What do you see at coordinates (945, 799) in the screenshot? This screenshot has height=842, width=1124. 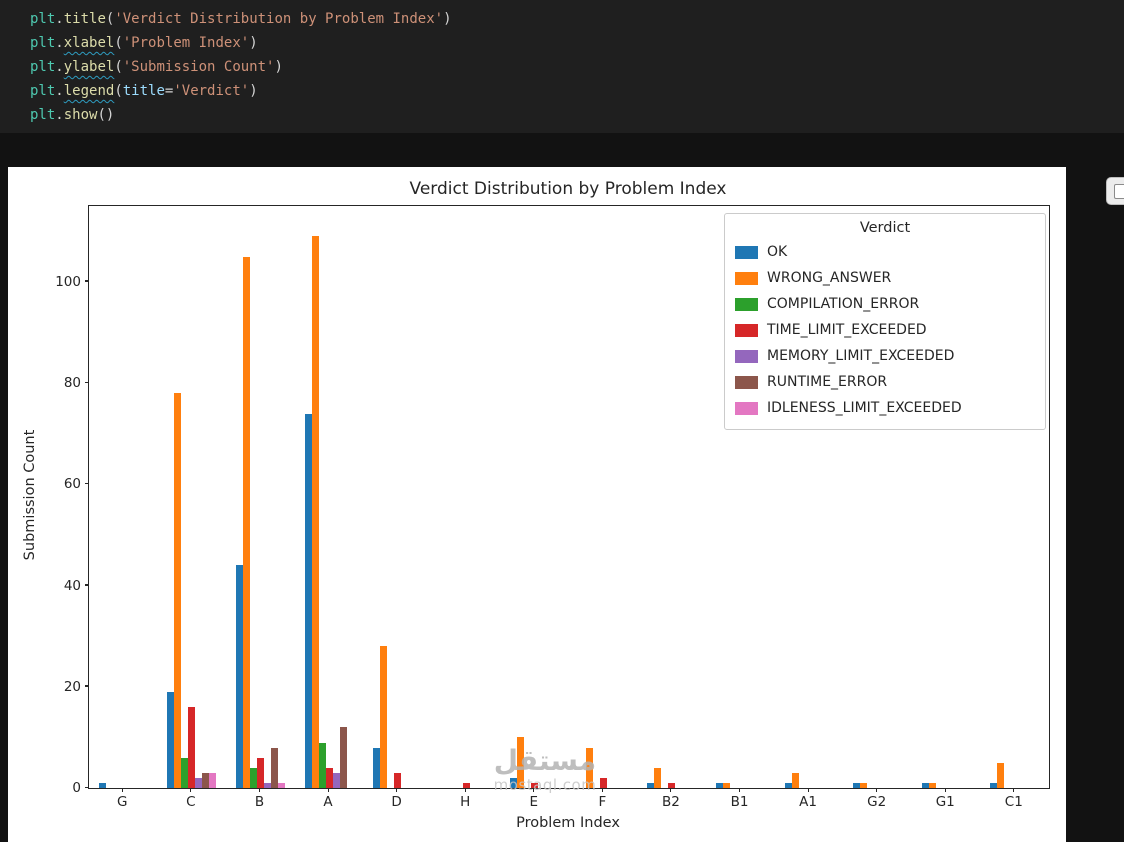 I see `x-tick-g1: G1` at bounding box center [945, 799].